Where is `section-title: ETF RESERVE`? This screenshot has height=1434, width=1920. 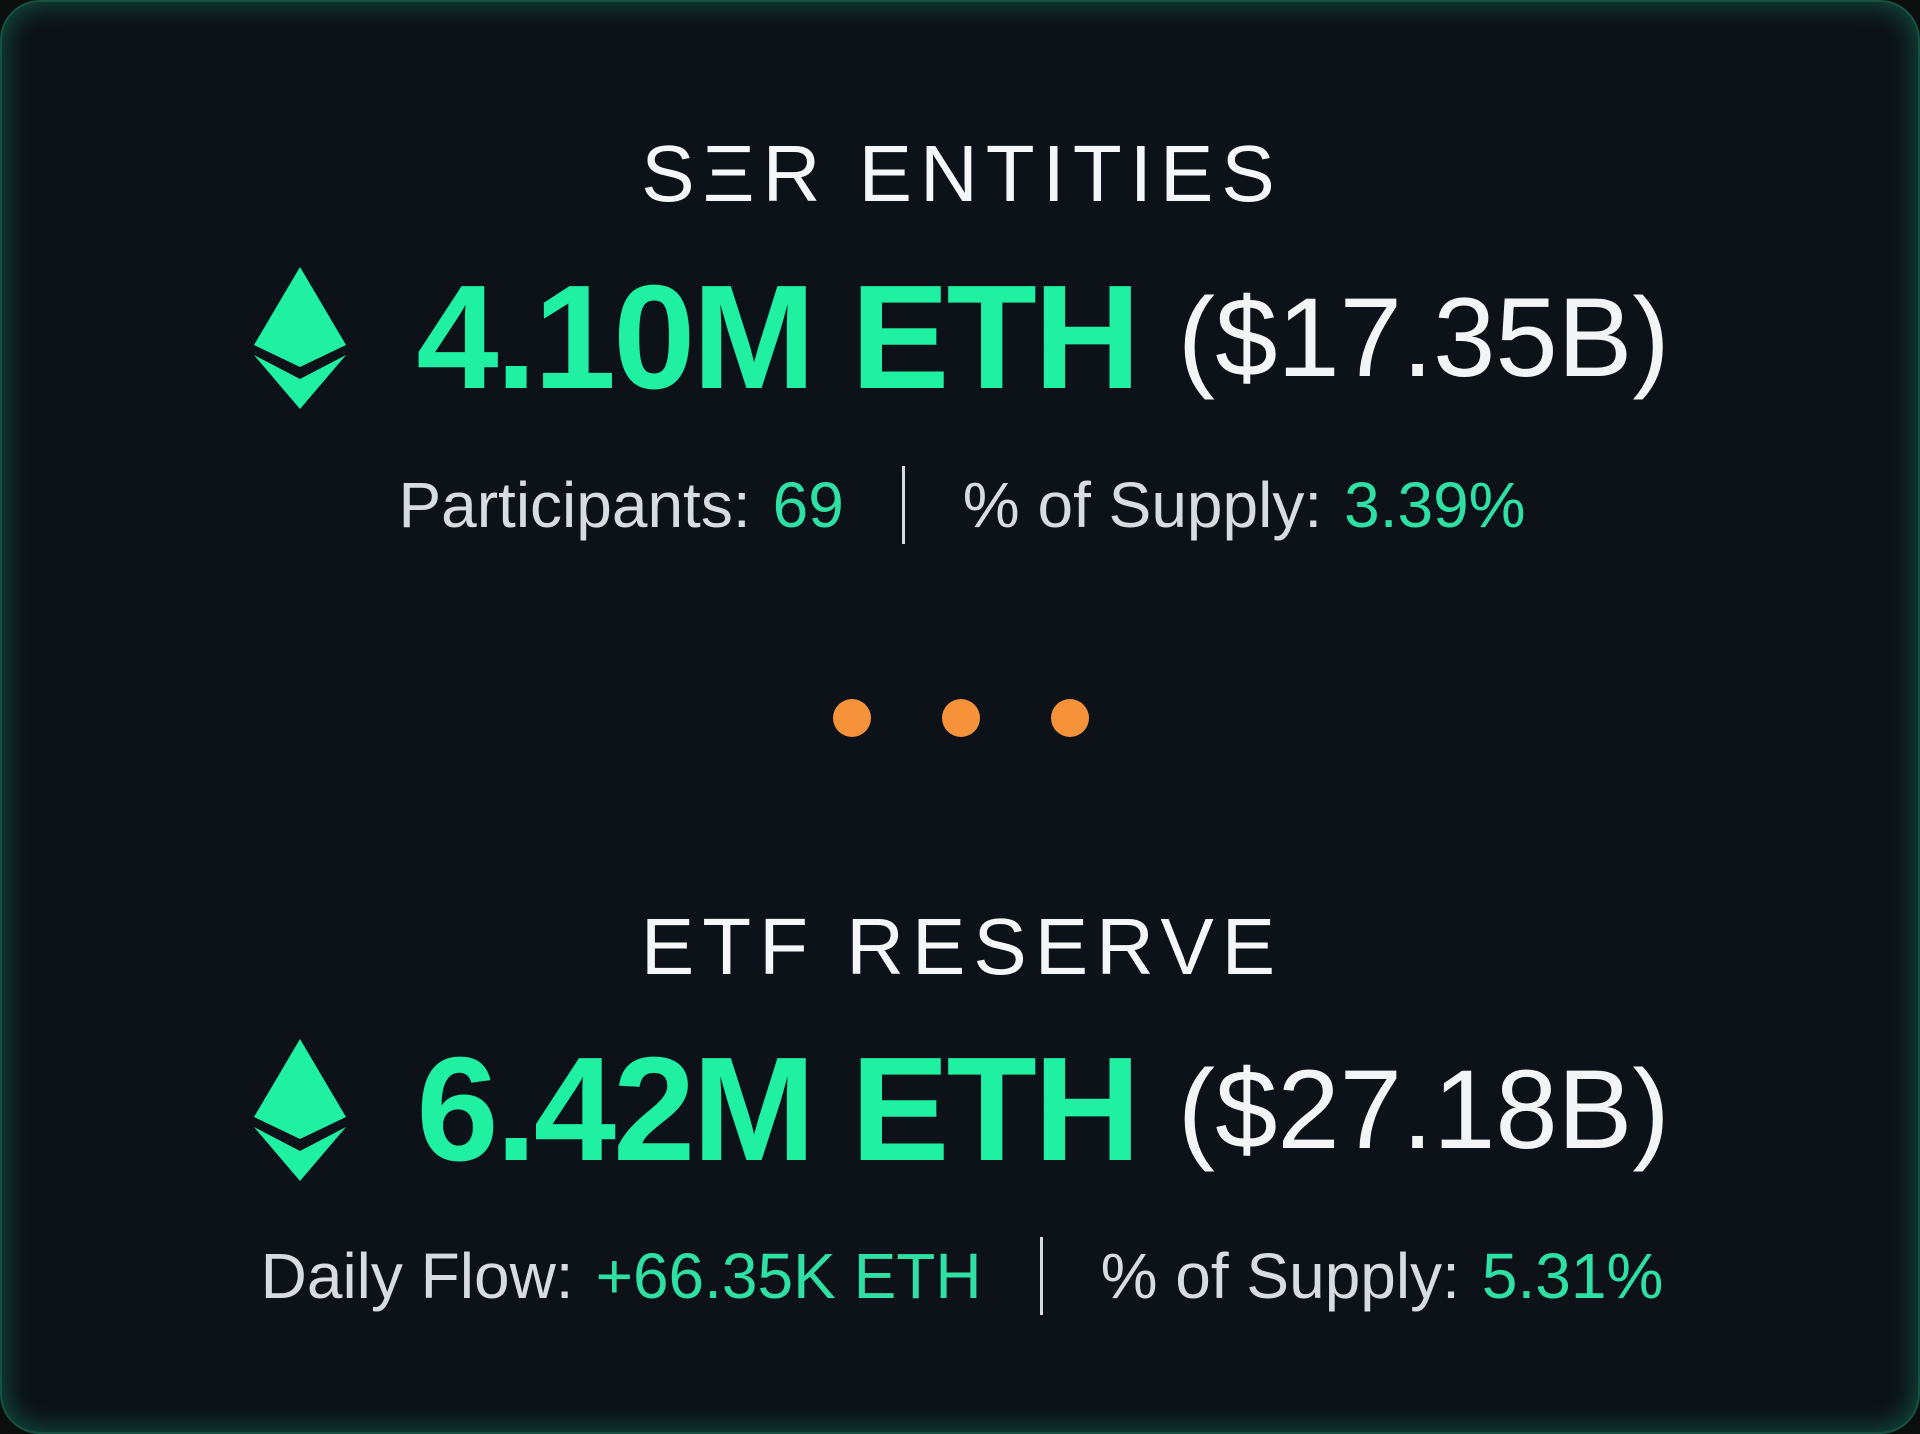
section-title: ETF RESERVE is located at coordinates (962, 946).